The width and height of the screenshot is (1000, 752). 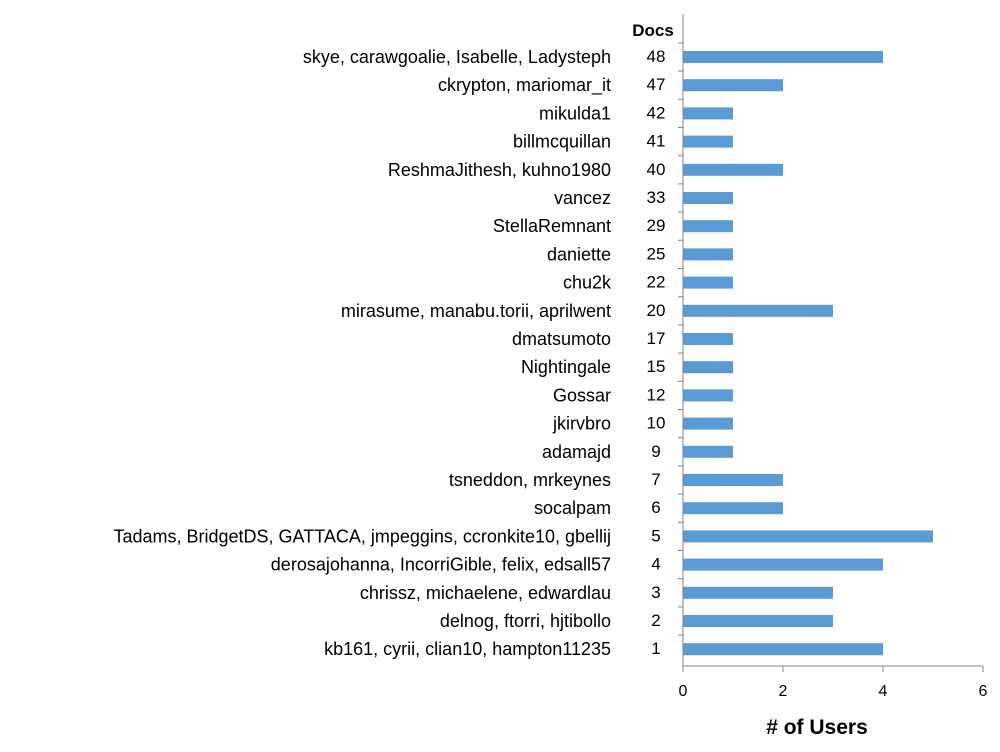 What do you see at coordinates (656, 394) in the screenshot?
I see `docs-count-label: 12` at bounding box center [656, 394].